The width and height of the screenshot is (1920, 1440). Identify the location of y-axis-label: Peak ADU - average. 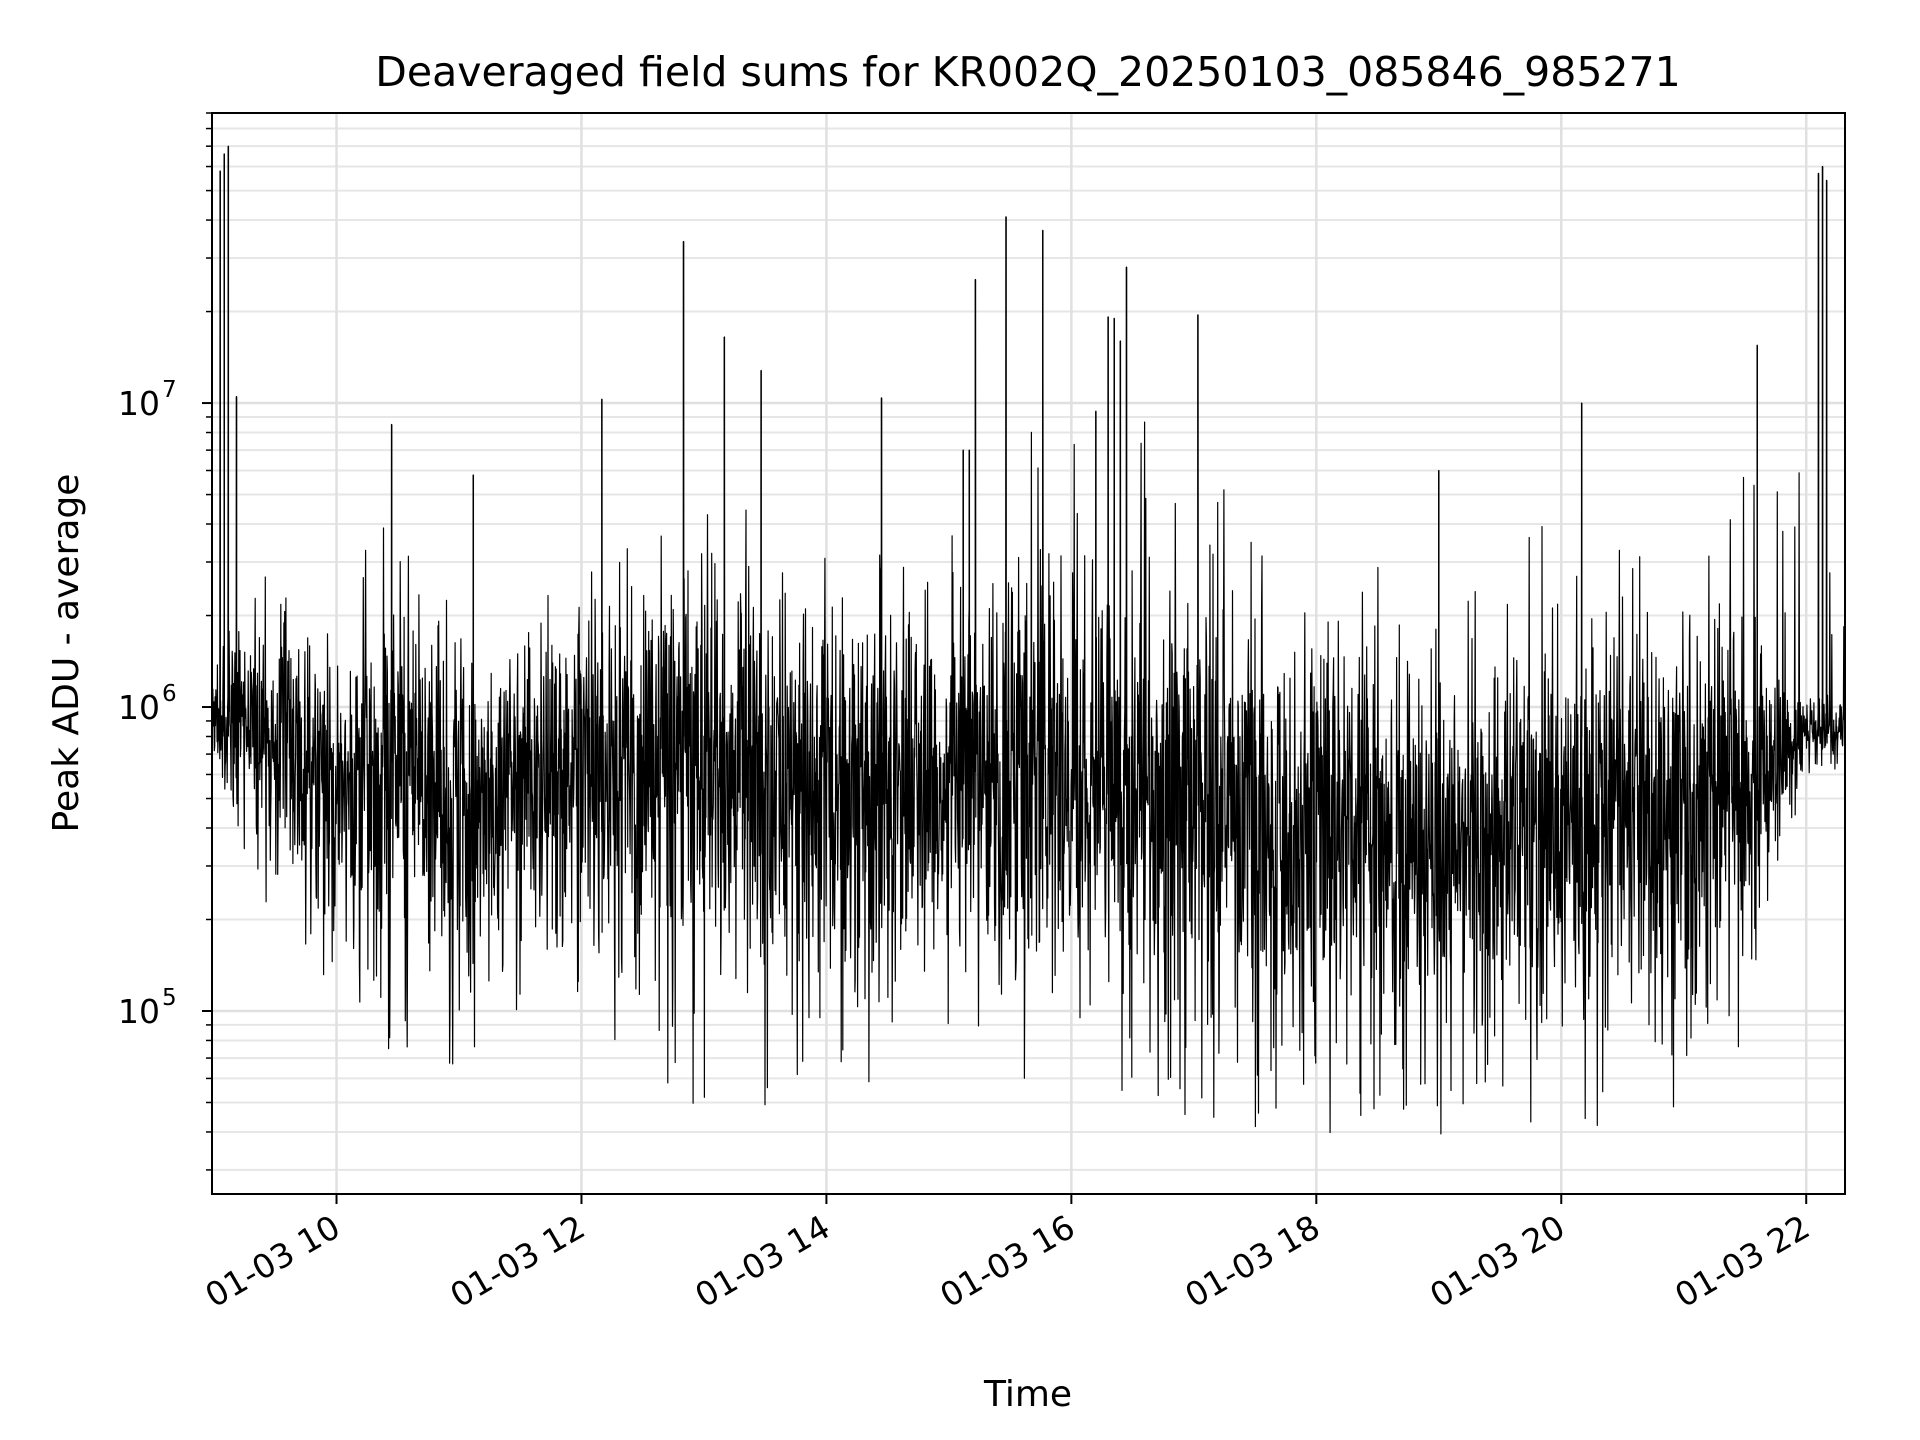
(66, 653).